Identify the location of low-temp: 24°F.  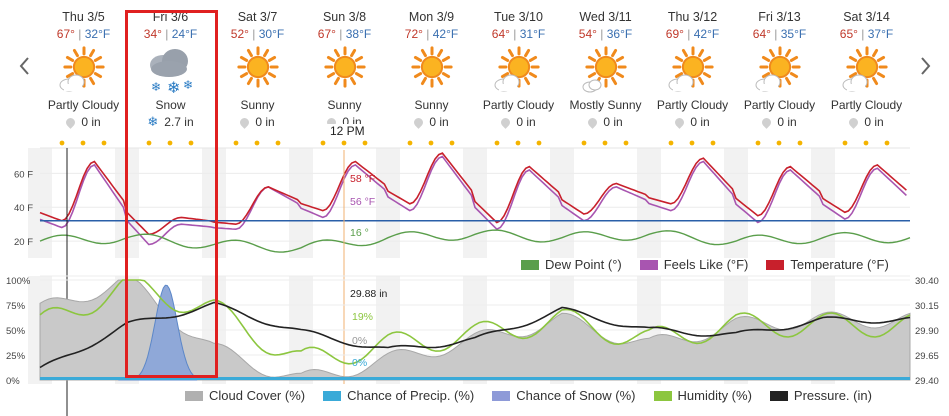
(184, 34).